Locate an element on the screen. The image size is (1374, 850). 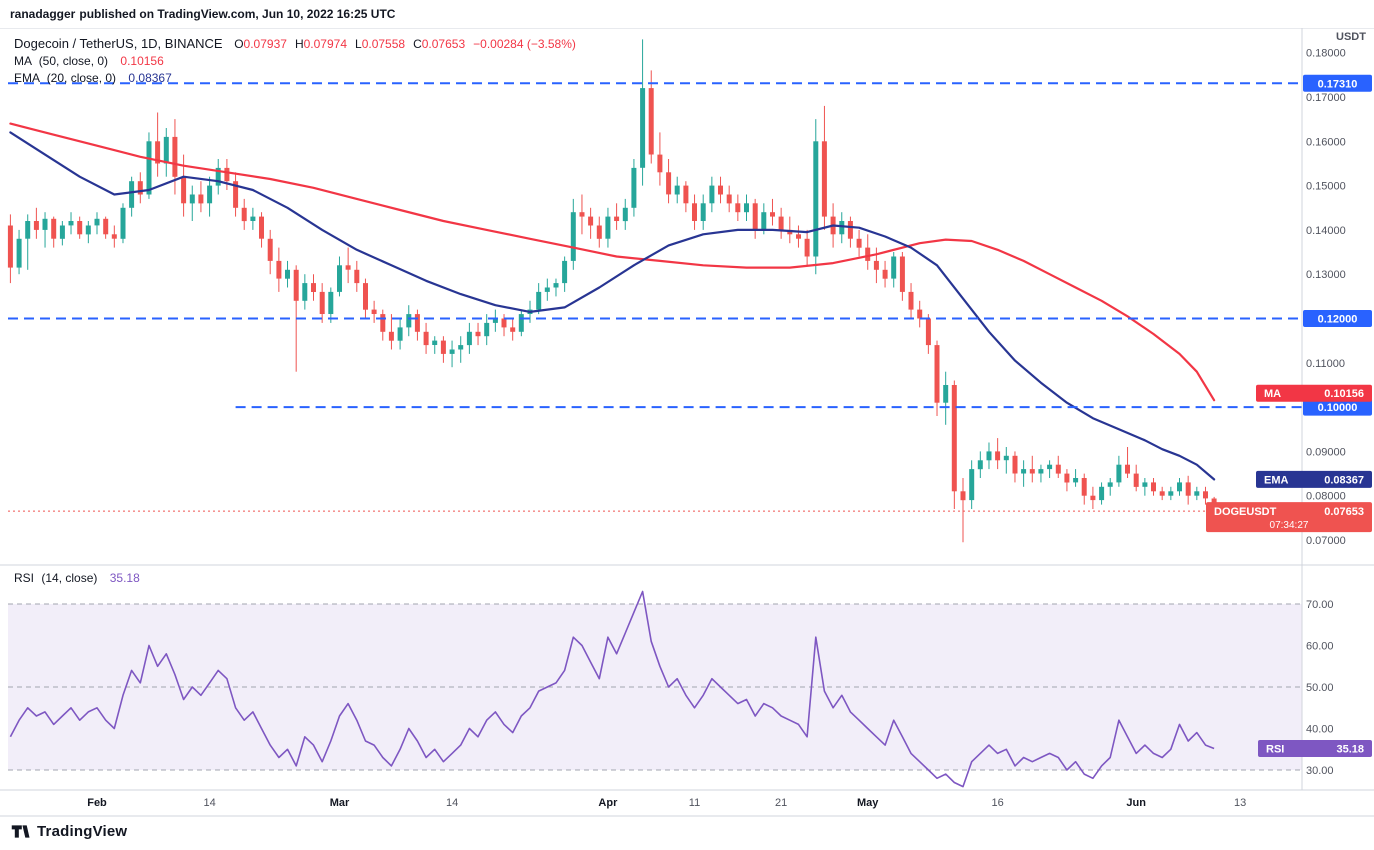
ma-value: 0.10156 is located at coordinates (142, 61).